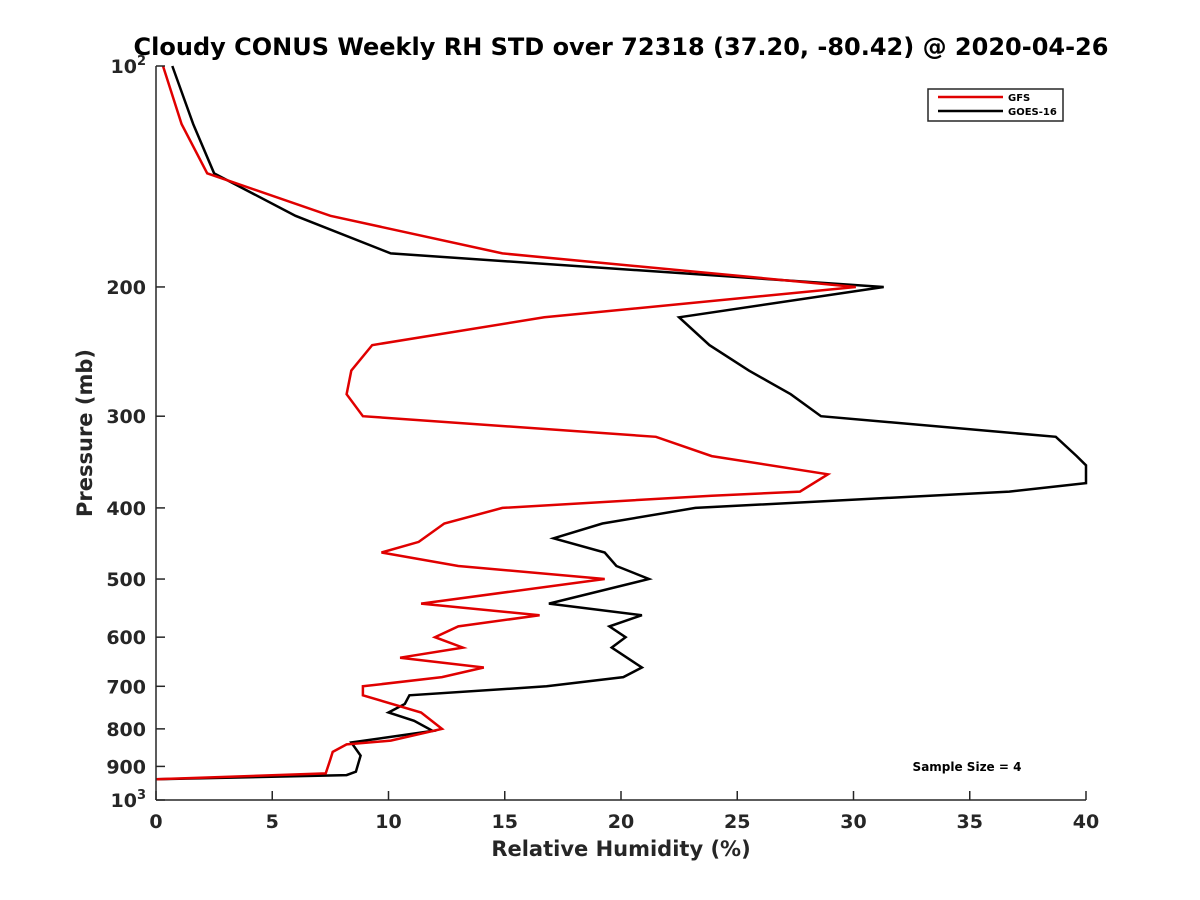 The height and width of the screenshot is (900, 1200). I want to click on x-ticks: 0 5 10 15 20 25 30 35 40, so click(624, 812).